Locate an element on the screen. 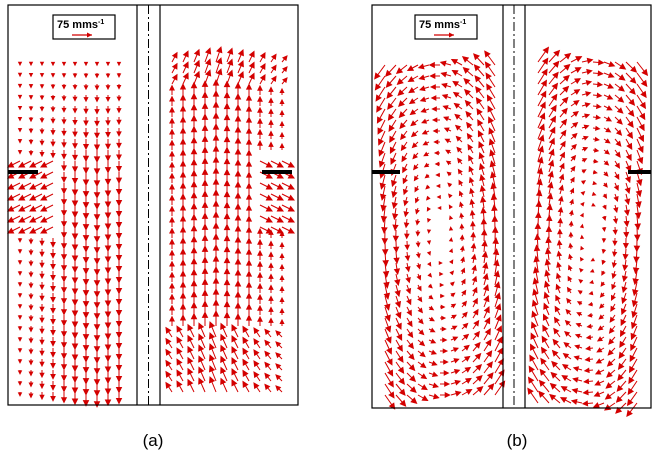 The height and width of the screenshot is (454, 652). panel-label: (a) is located at coordinates (153, 440).